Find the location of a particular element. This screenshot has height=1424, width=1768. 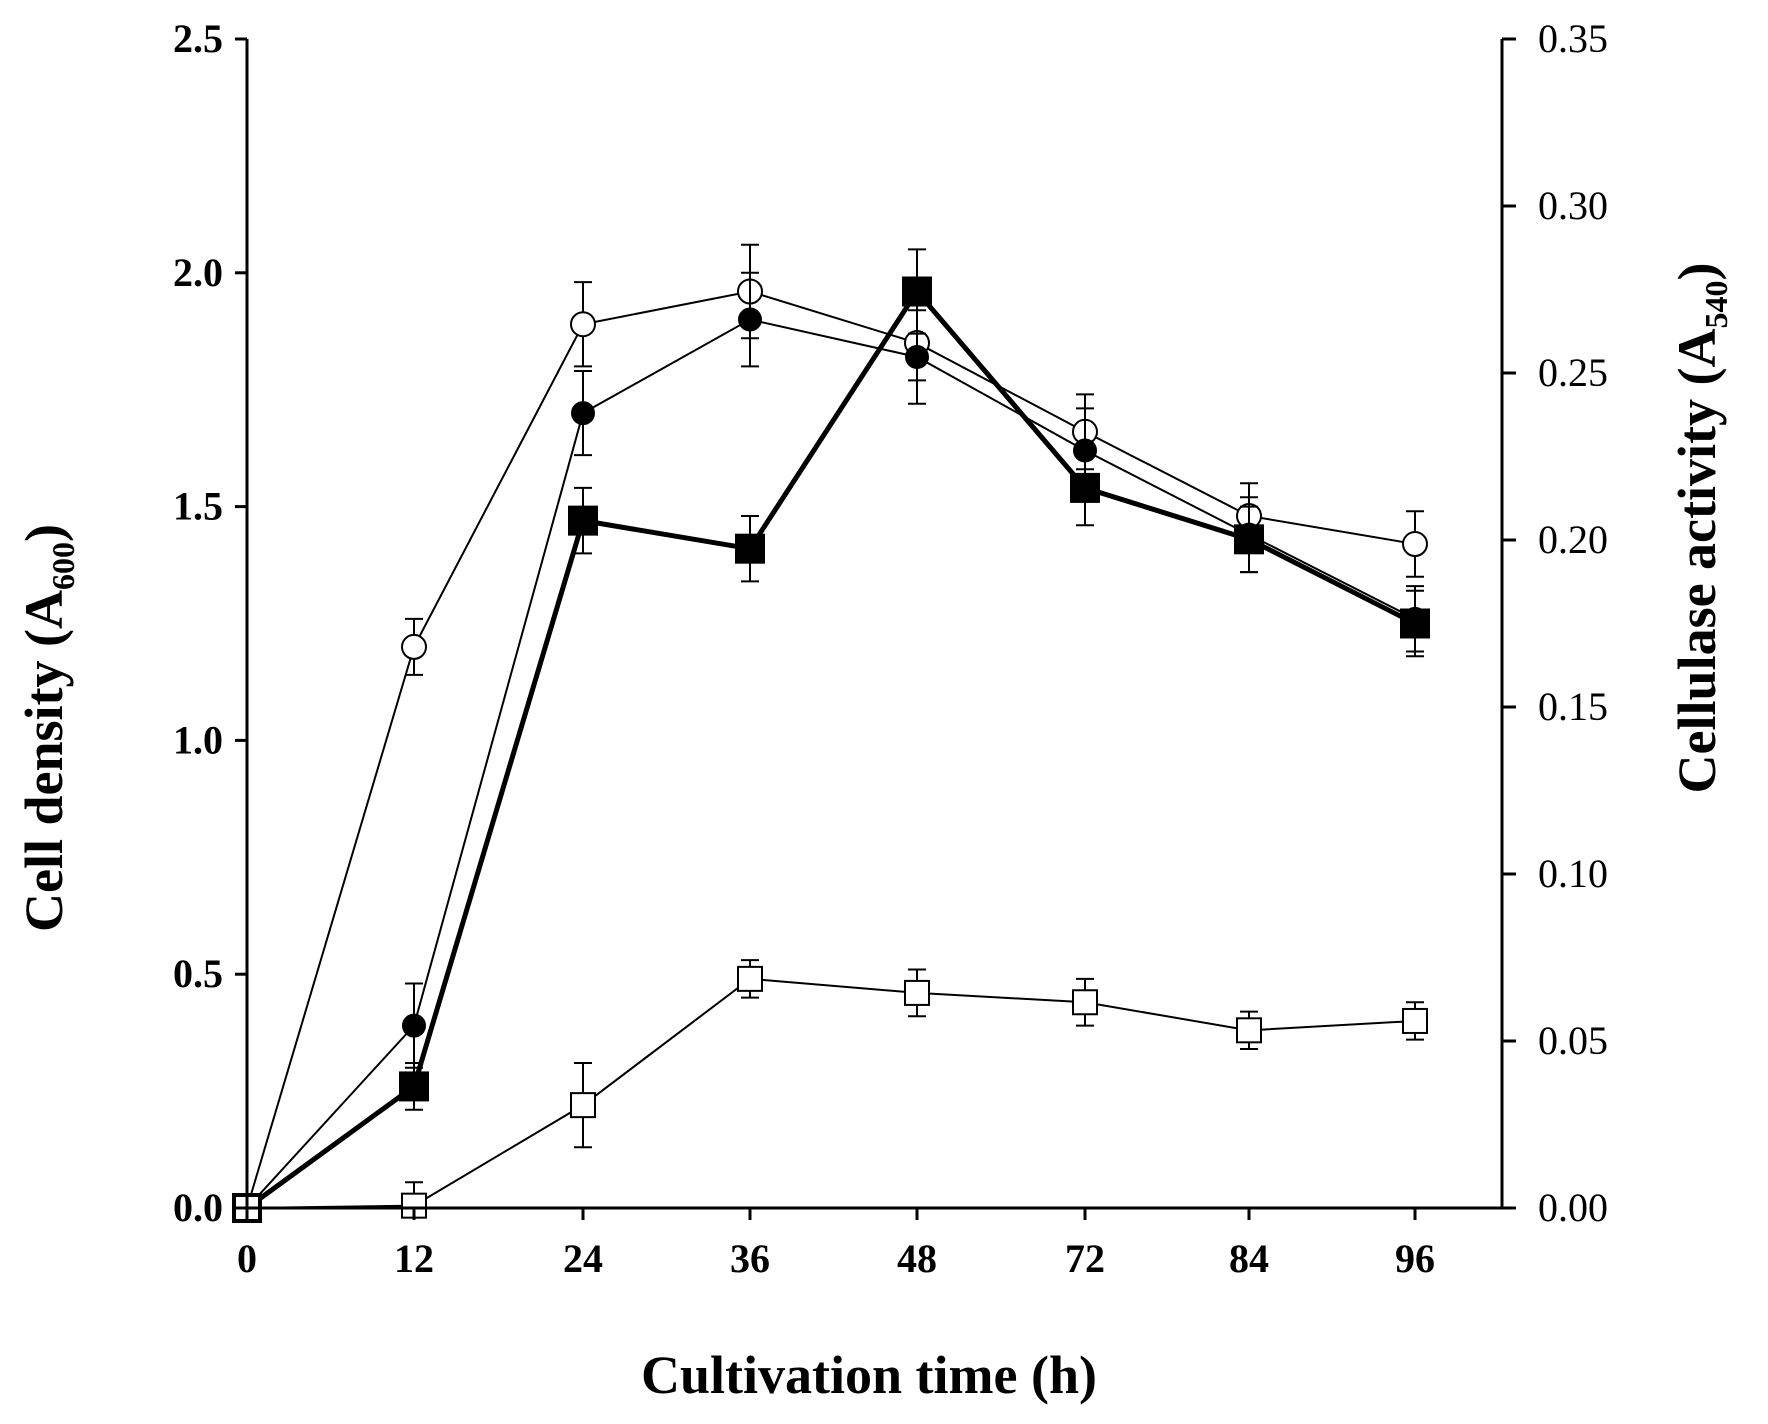

y-right-title-sub: 540 is located at coordinates (1716, 305).